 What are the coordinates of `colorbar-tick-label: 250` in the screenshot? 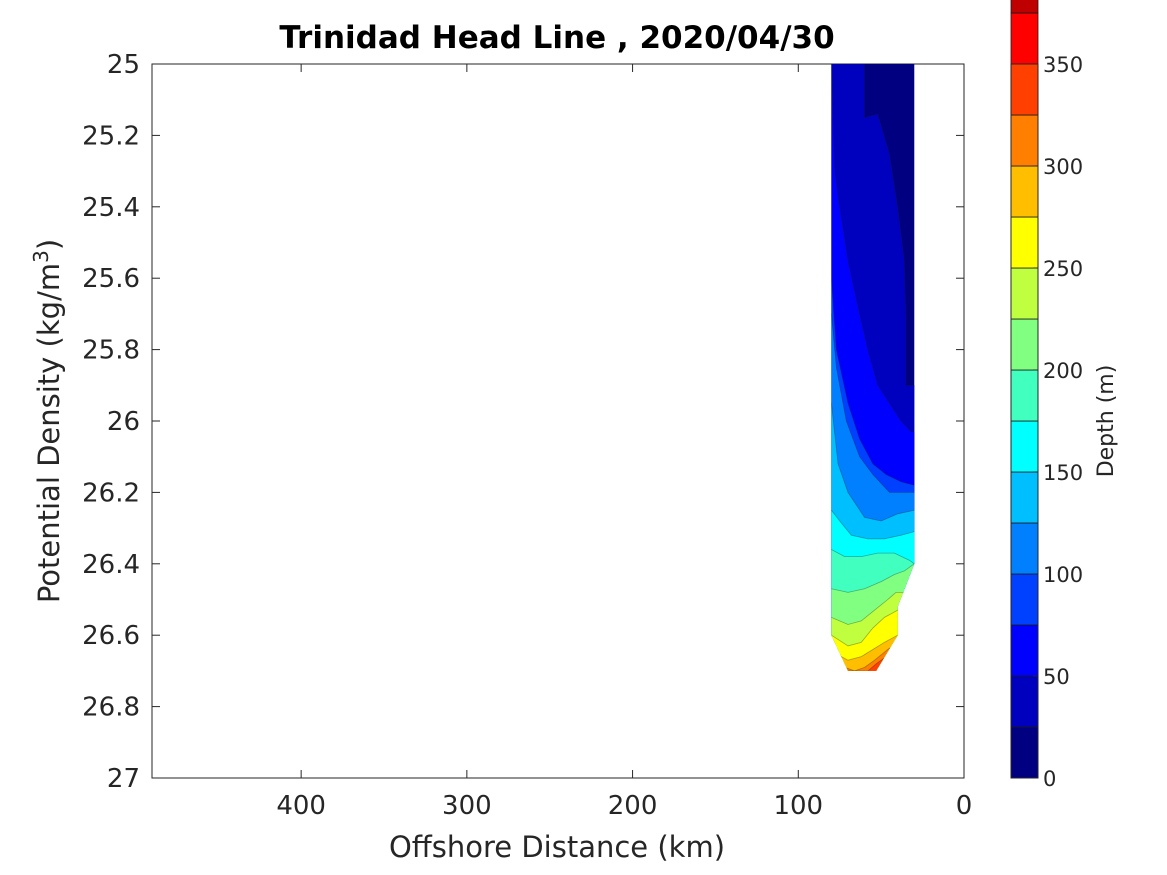 It's located at (1063, 269).